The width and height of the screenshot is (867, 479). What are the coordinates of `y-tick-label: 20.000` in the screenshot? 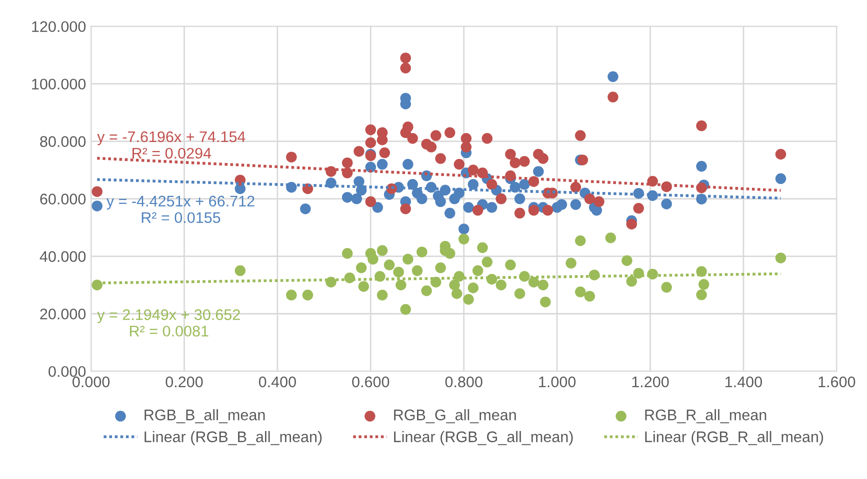 It's located at (63, 314).